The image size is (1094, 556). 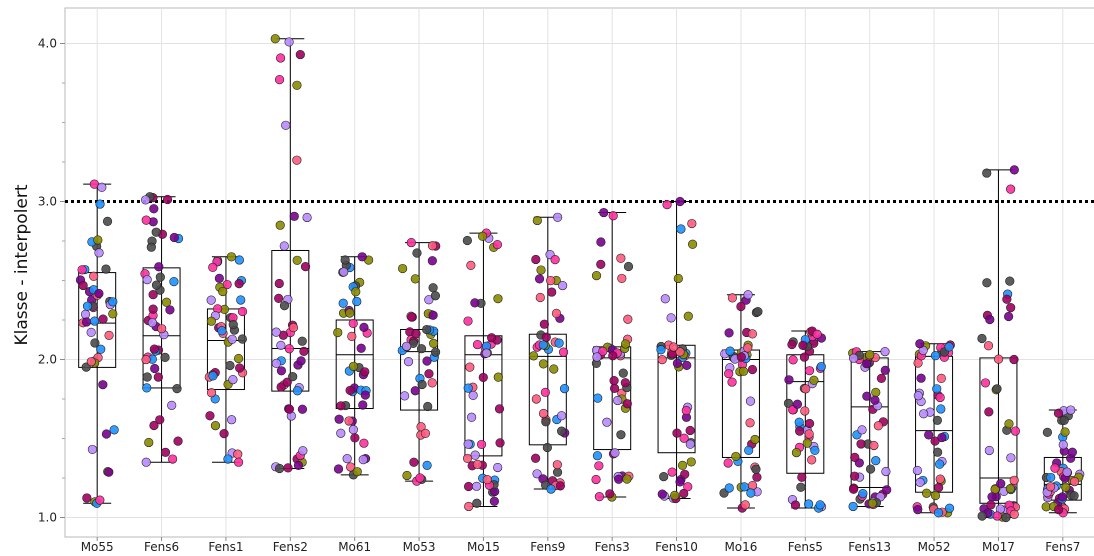 I want to click on y-tick-label: 2.0, so click(x=47, y=360).